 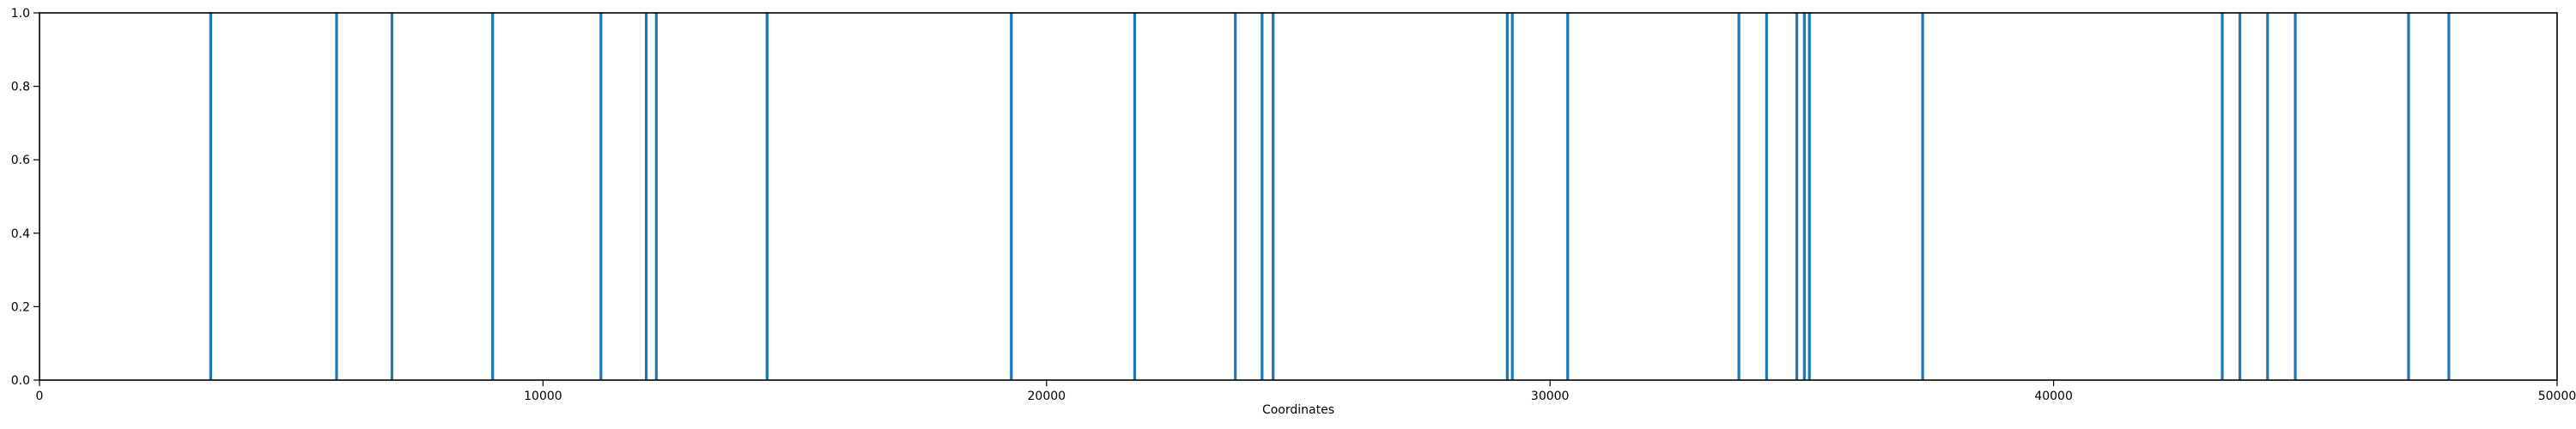 I want to click on y-tick-label: 0.6, so click(x=21, y=160).